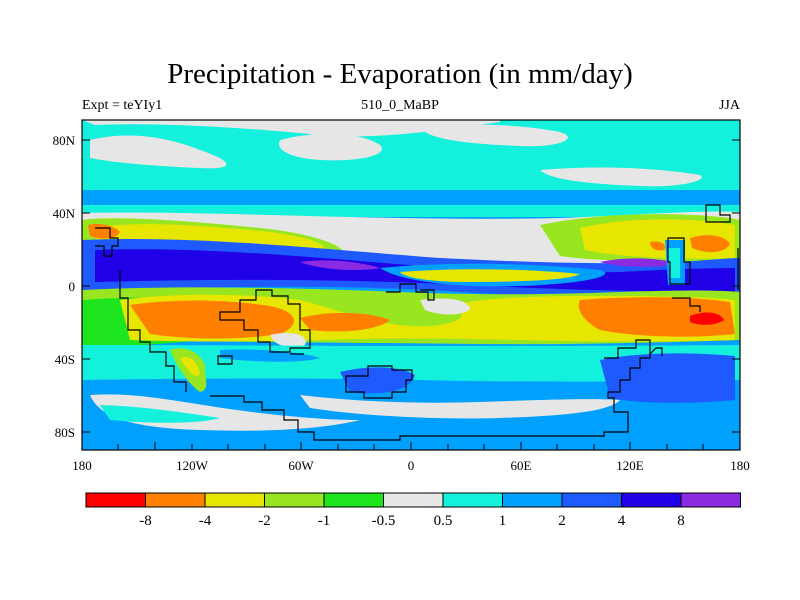  What do you see at coordinates (622, 521) in the screenshot?
I see `colorbar-label: 4` at bounding box center [622, 521].